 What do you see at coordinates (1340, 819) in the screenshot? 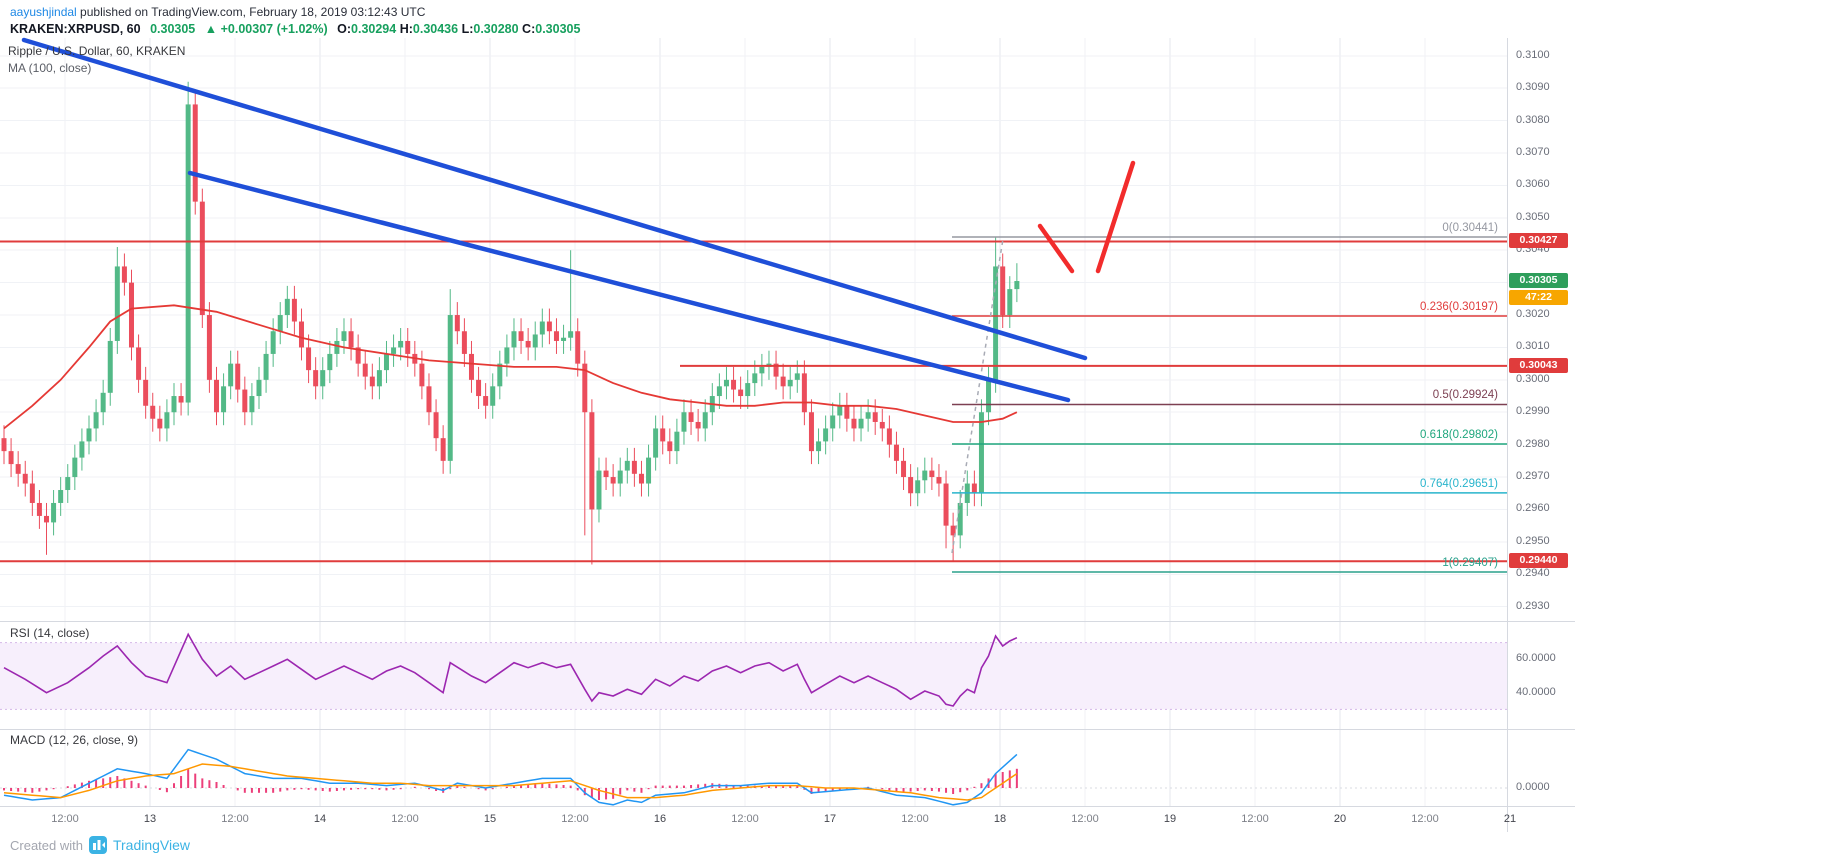
I see `time-tick-label: 20` at bounding box center [1340, 819].